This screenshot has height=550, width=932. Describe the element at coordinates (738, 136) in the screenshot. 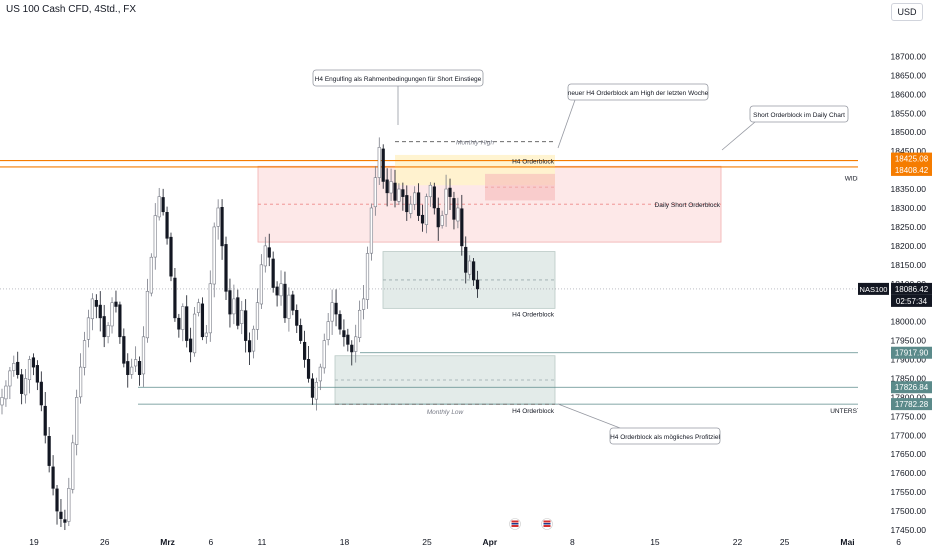

I see `callout-short-ob-daily-pointer` at that location.